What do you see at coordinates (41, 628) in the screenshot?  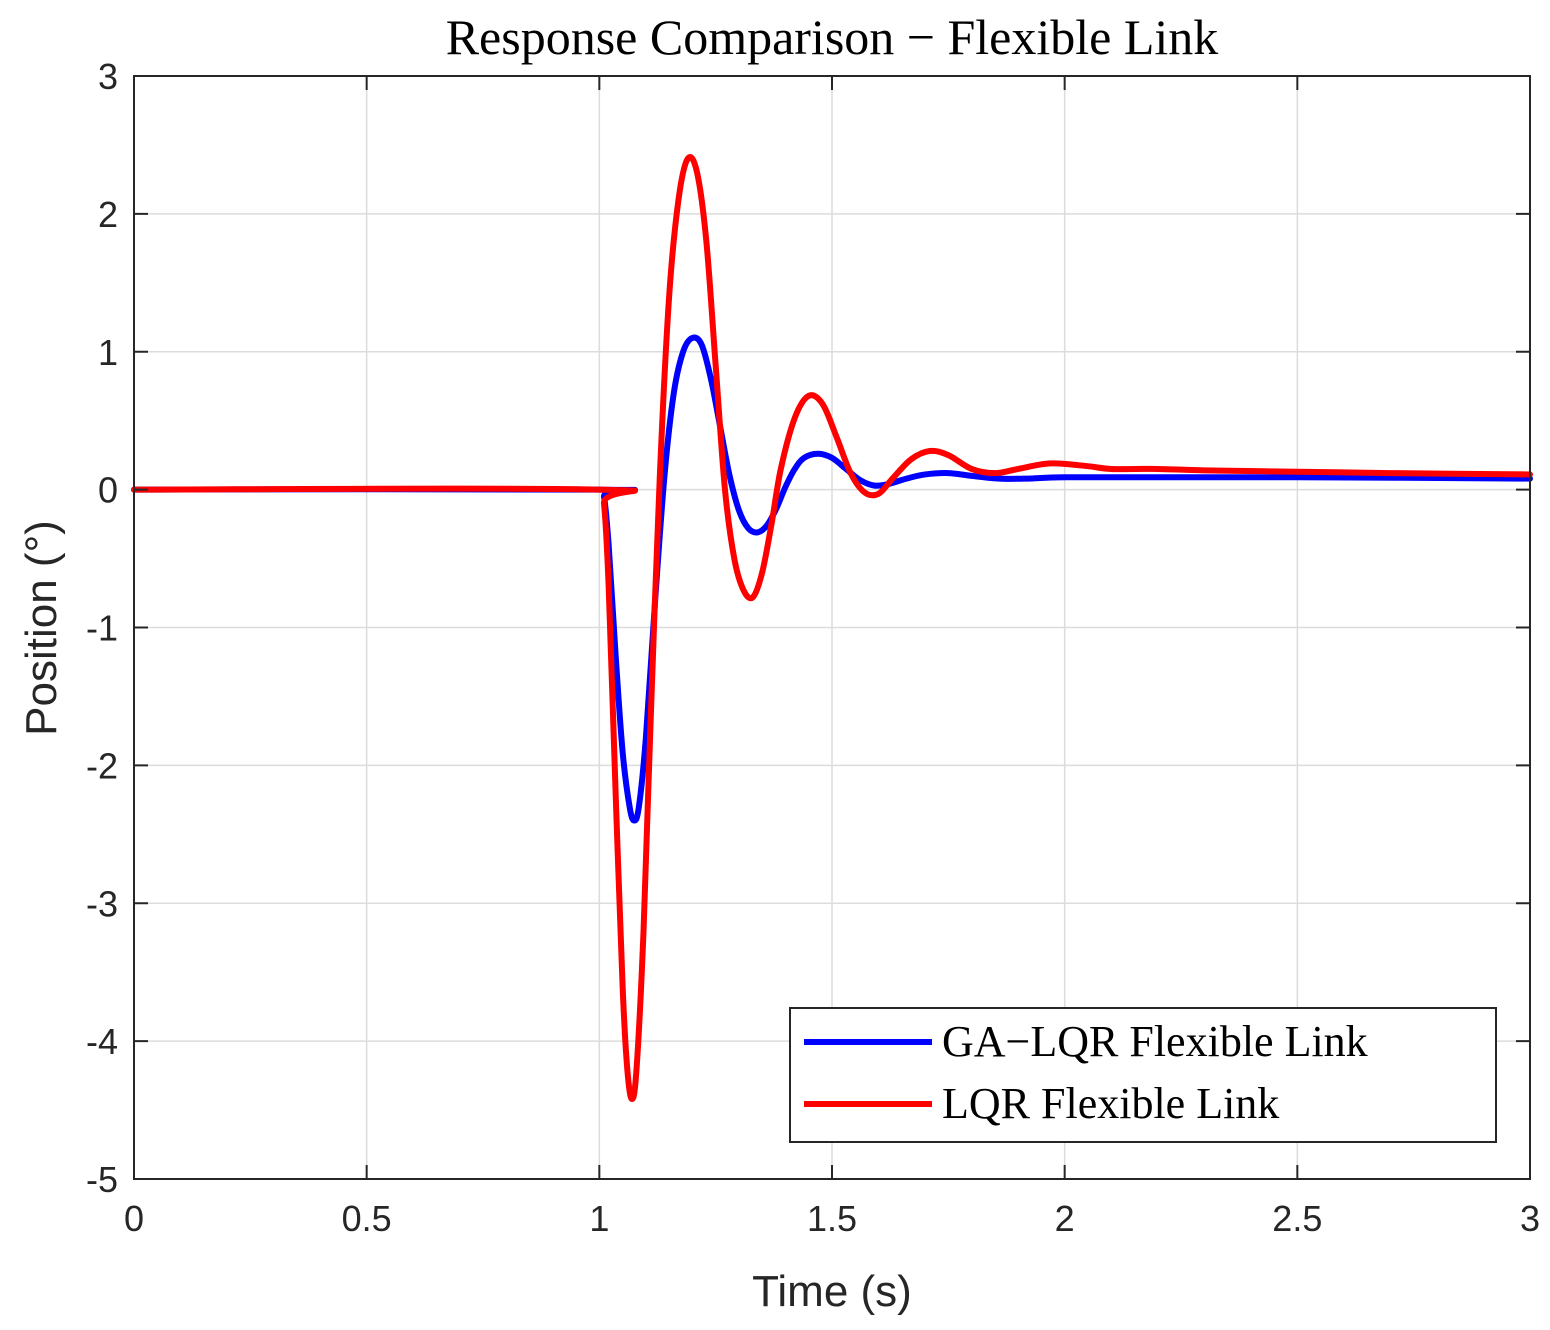 I see `y-axis-label: Position (°)` at bounding box center [41, 628].